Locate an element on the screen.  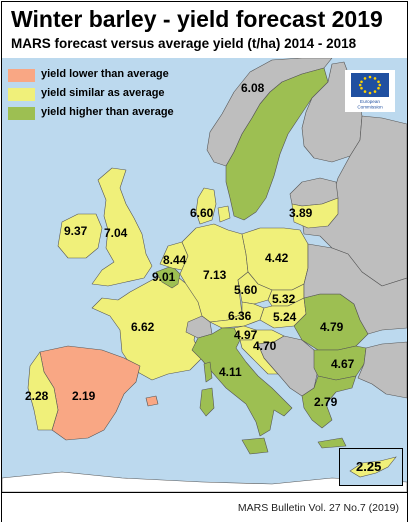
value-label-czechia: 5.60 is located at coordinates (246, 290).